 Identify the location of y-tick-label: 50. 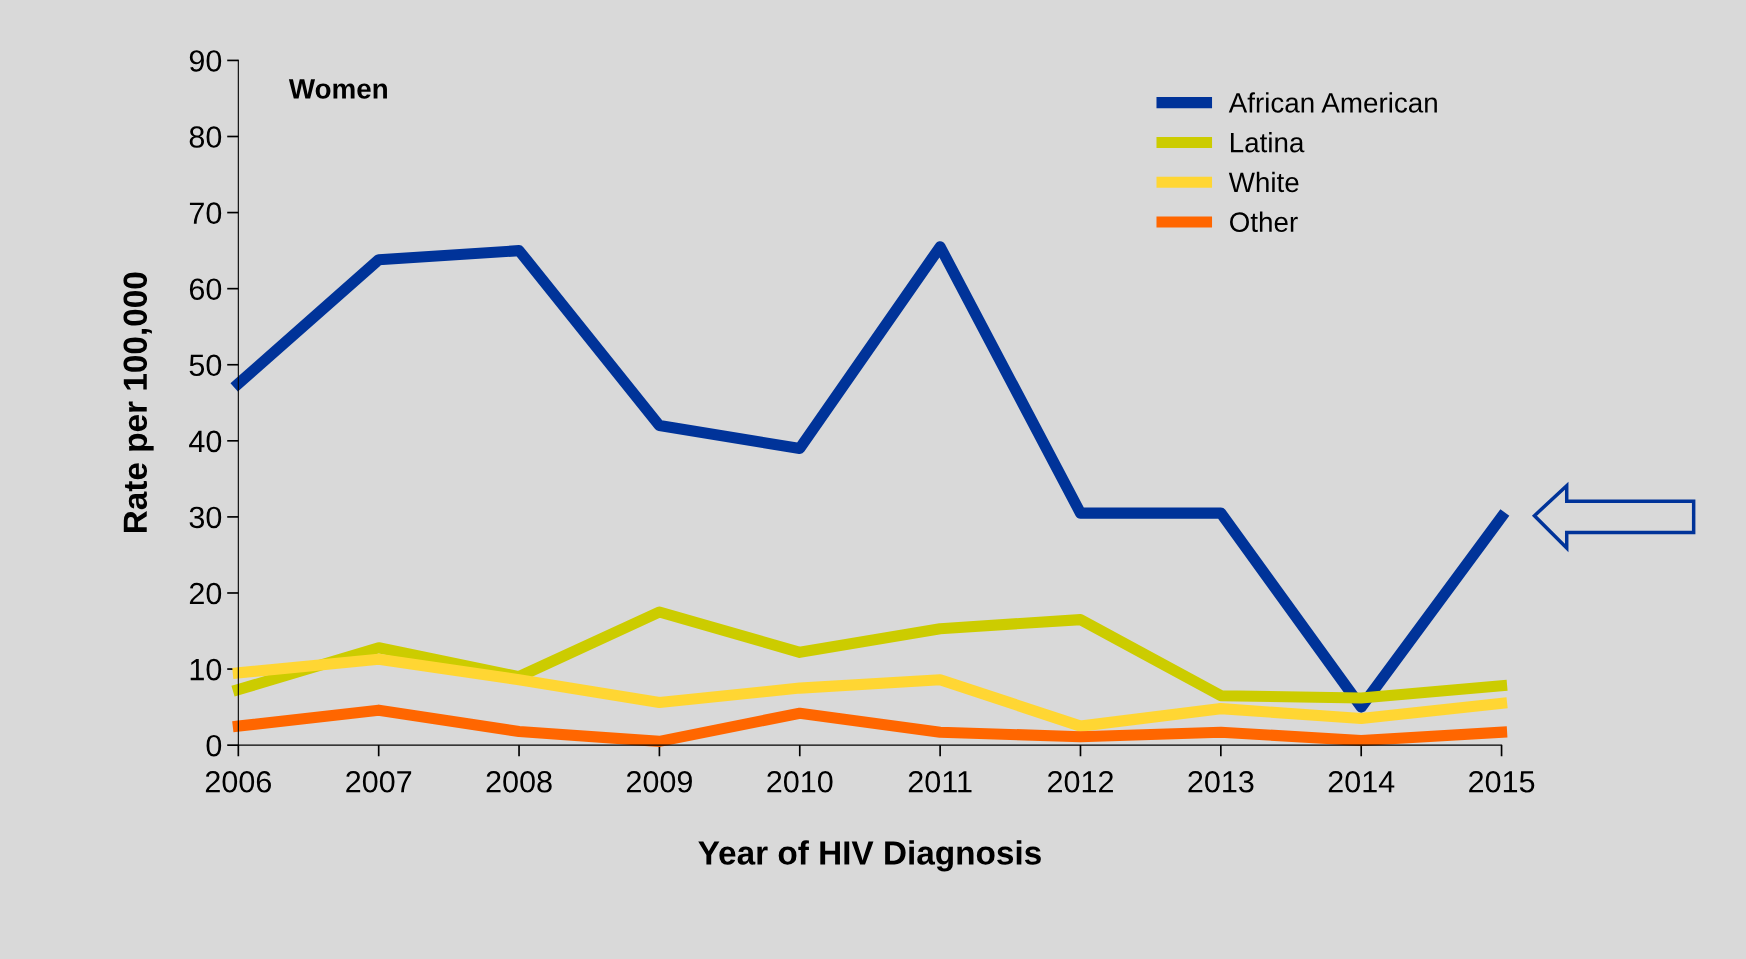
(205, 365).